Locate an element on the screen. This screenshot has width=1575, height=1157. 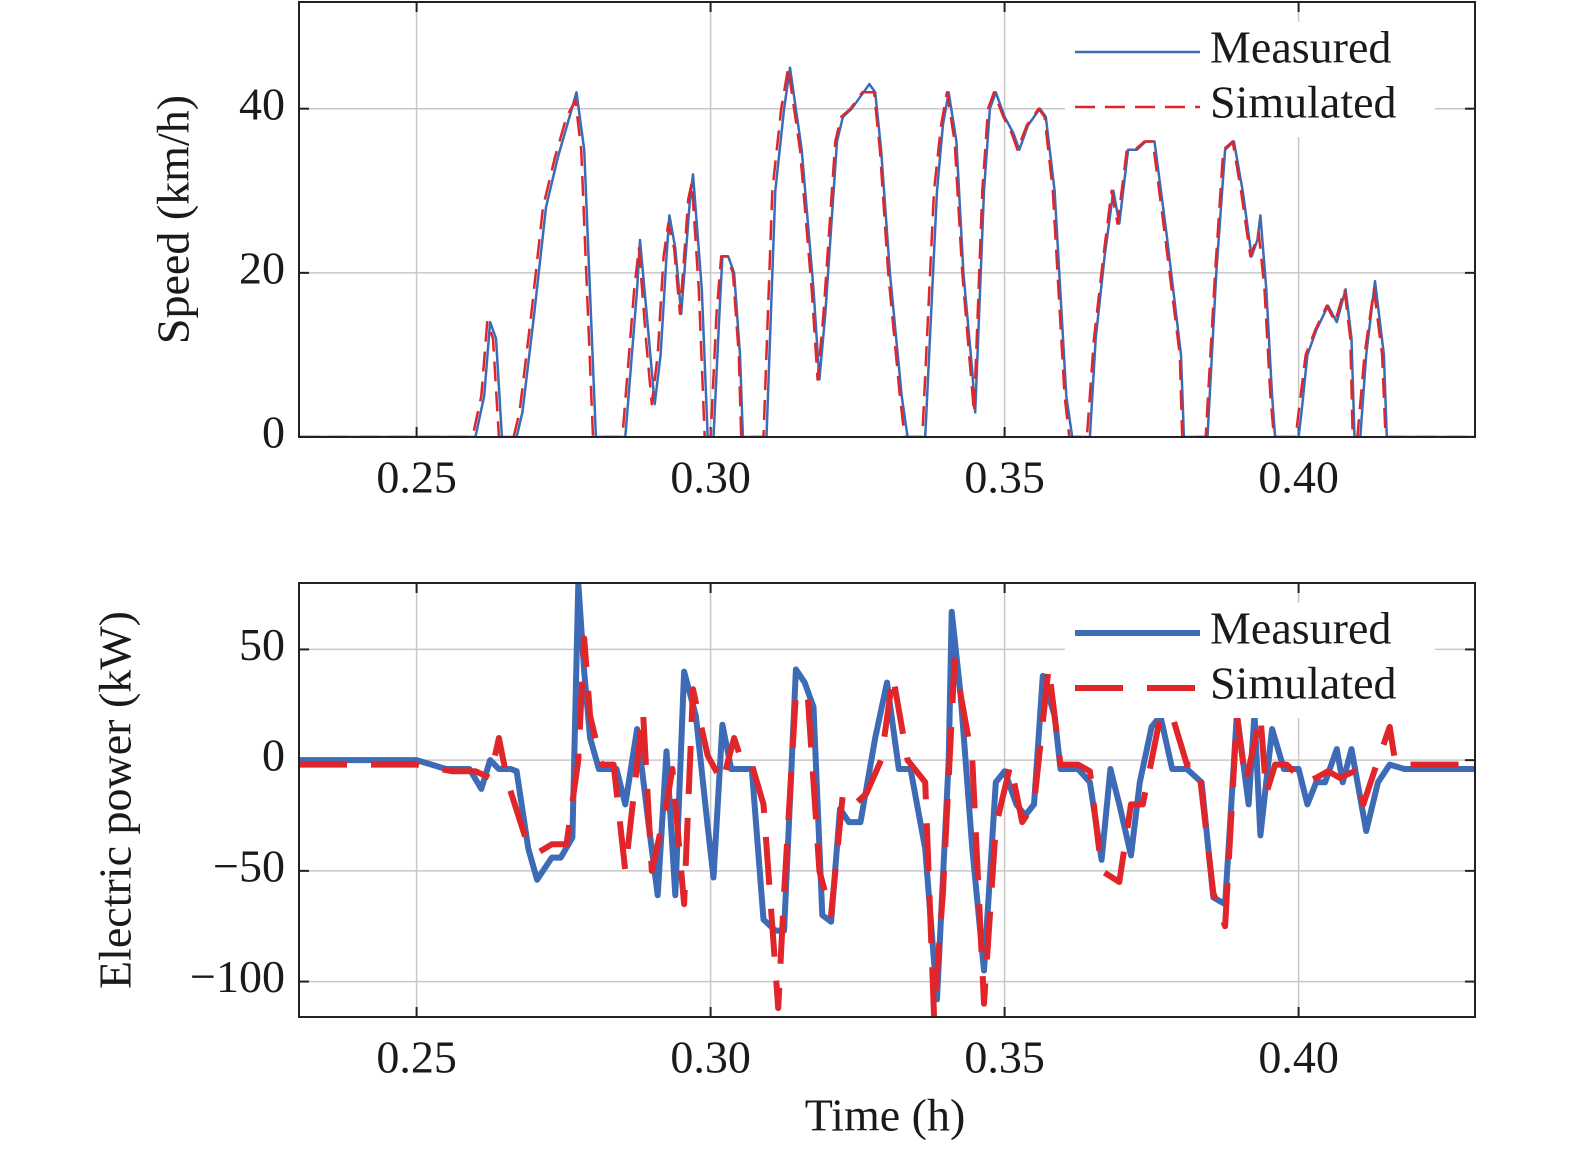
y-tick-label: −100 is located at coordinates (237, 976).